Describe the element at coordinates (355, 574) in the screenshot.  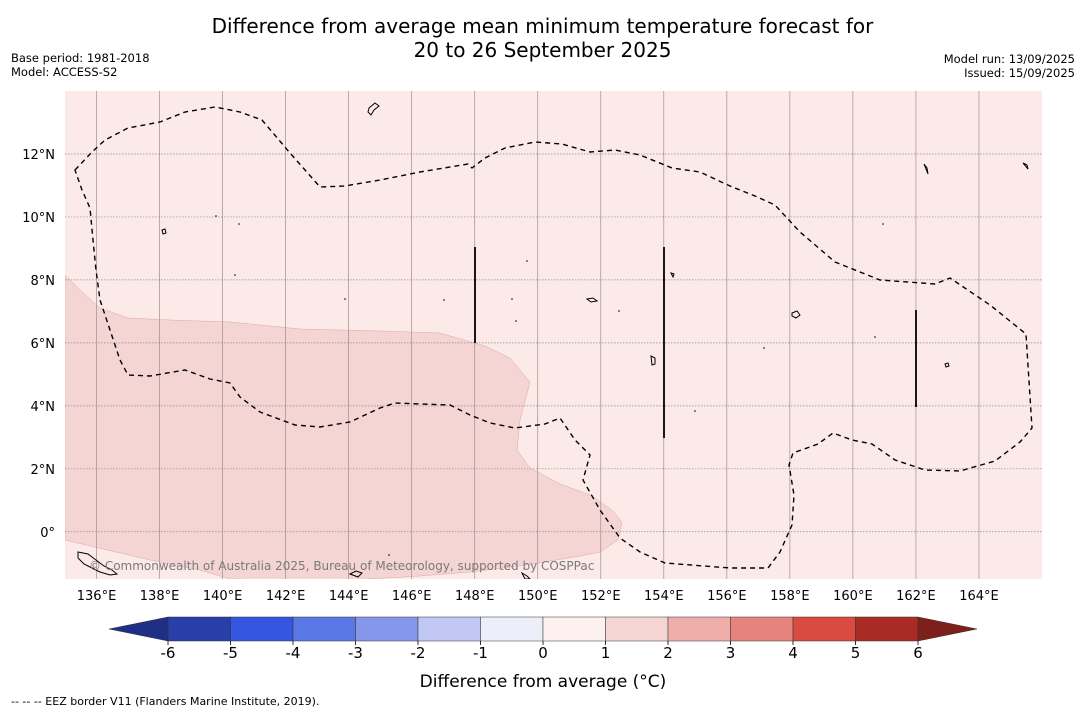
I see `island-manus` at that location.